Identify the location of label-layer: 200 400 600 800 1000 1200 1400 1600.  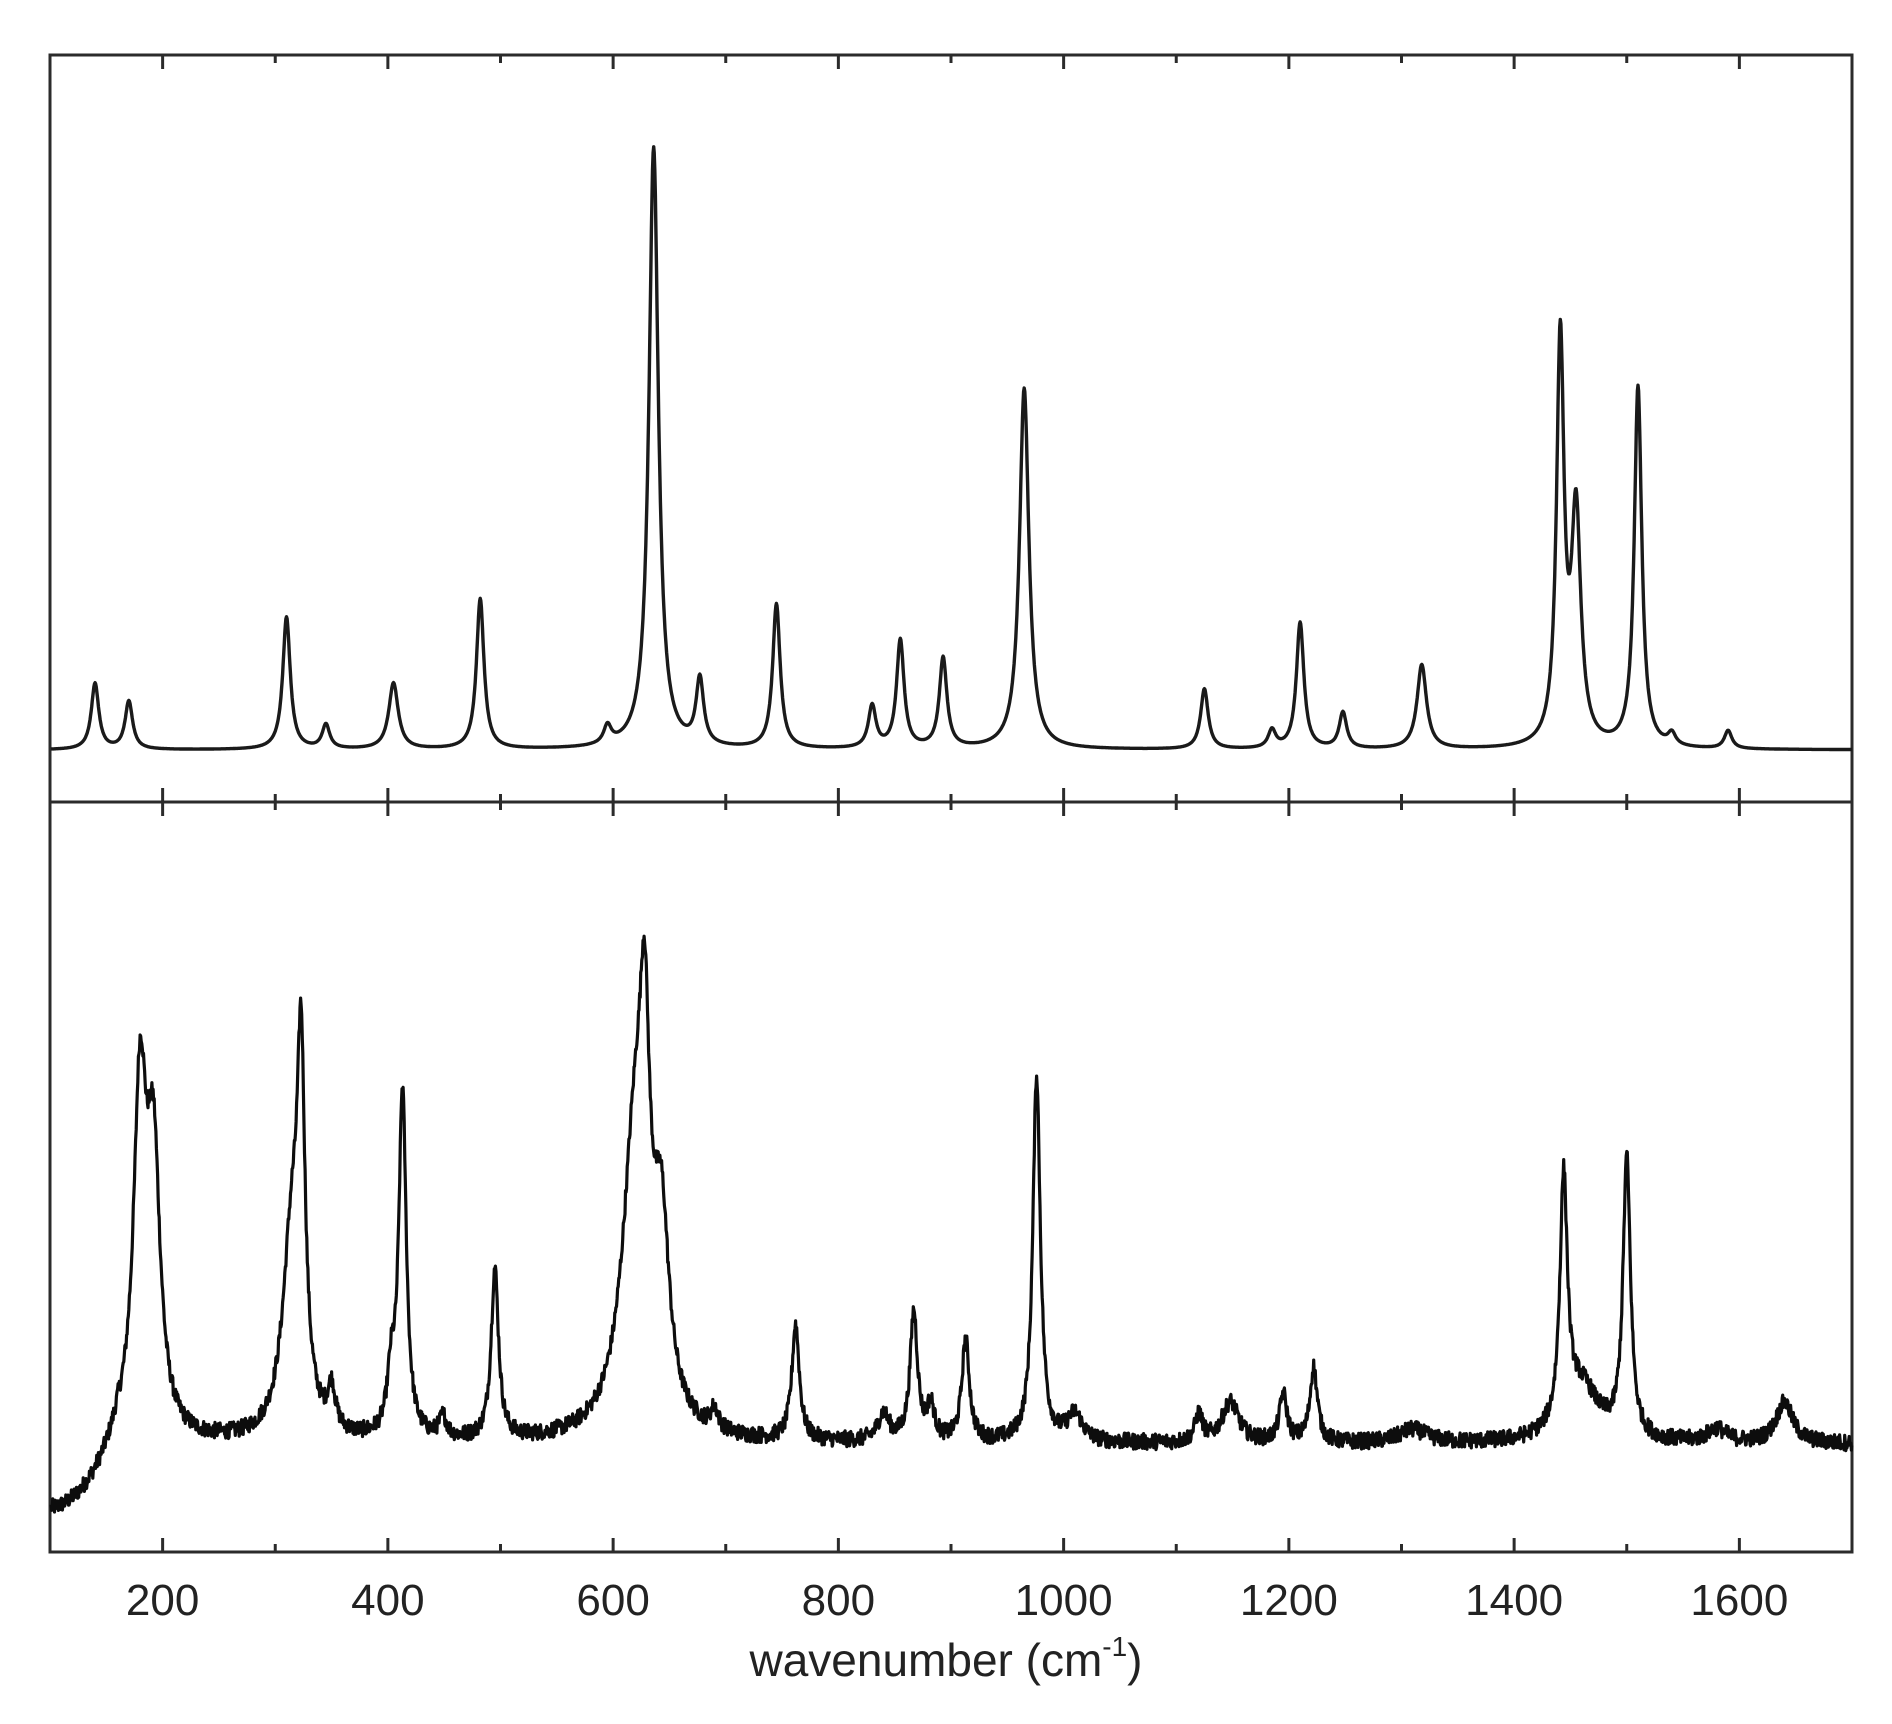
(957, 1600).